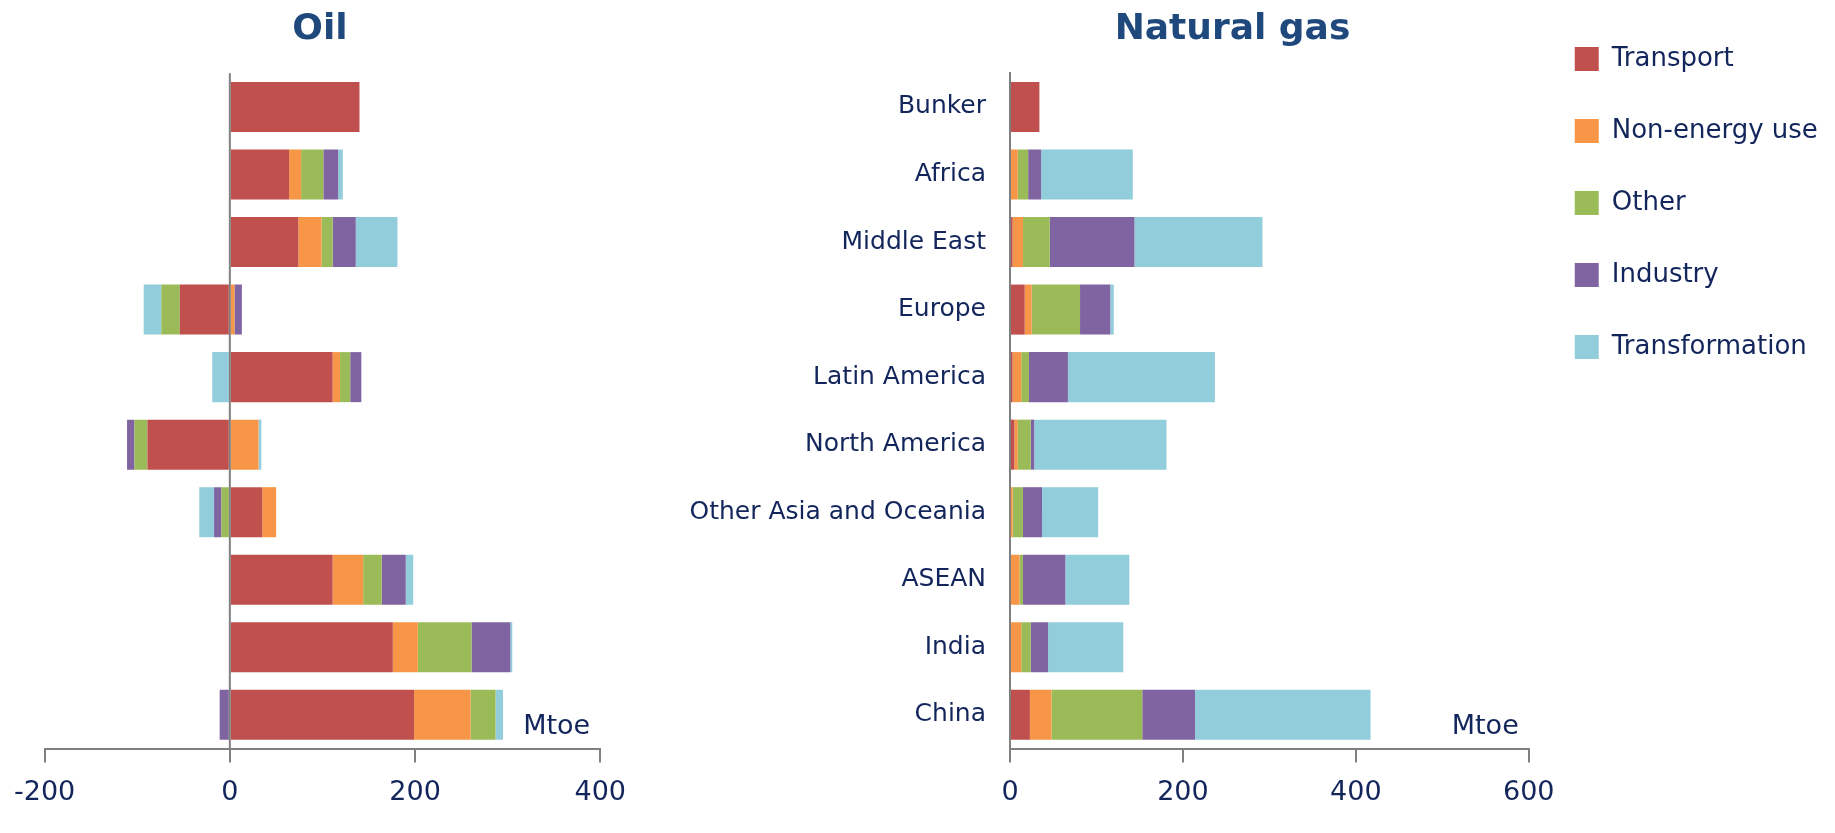  I want to click on y-tick-label: ASEAN, so click(943, 578).